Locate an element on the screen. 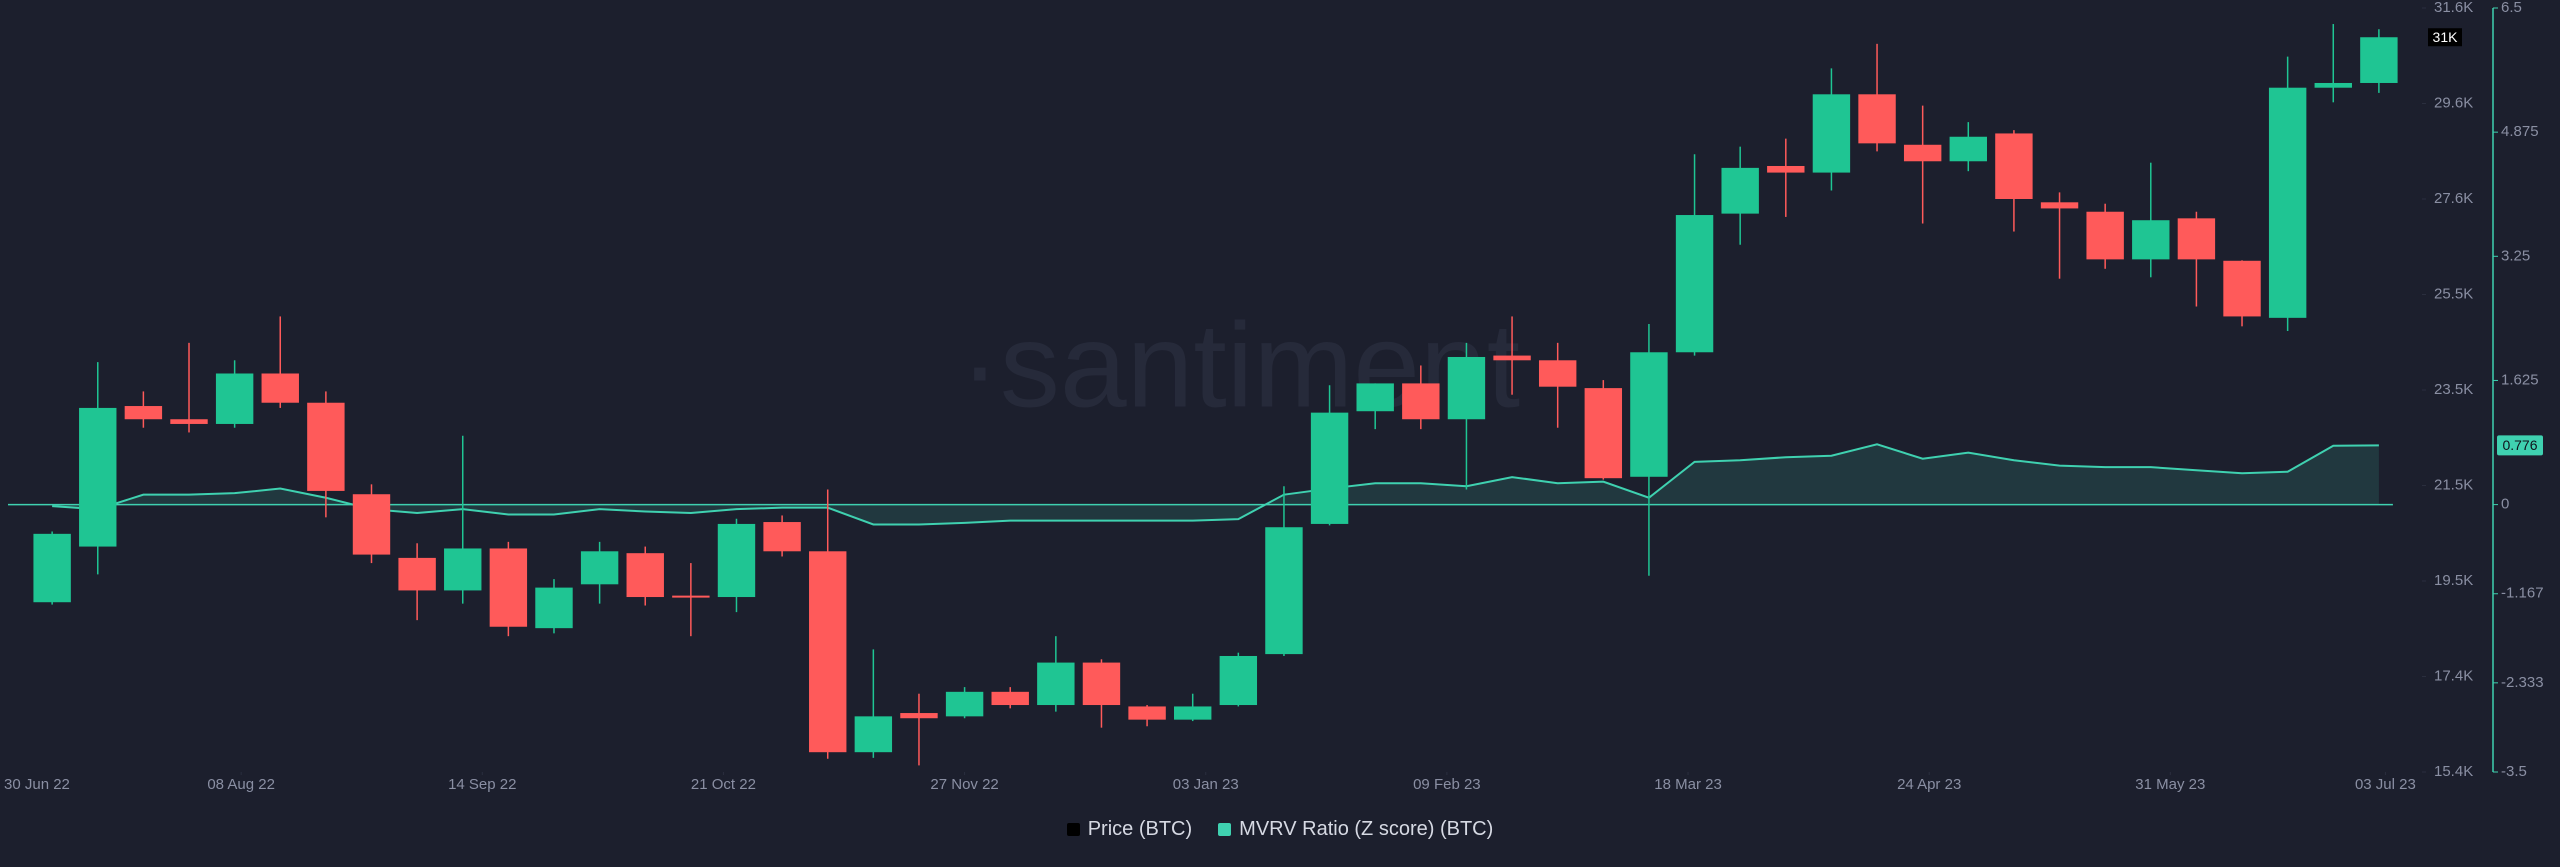  legend-swatch is located at coordinates (1073, 829).